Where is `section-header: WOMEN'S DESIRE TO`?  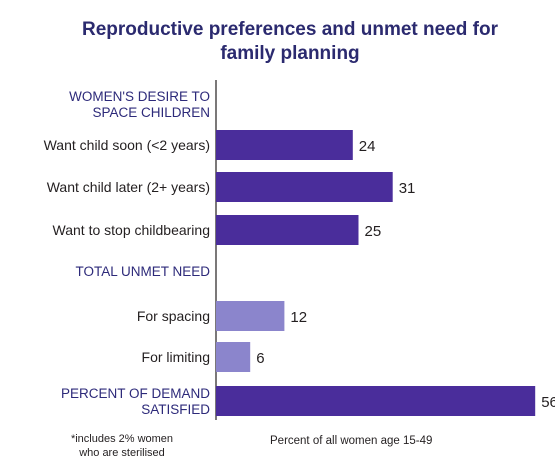
section-header: WOMEN'S DESIRE TO is located at coordinates (139, 96).